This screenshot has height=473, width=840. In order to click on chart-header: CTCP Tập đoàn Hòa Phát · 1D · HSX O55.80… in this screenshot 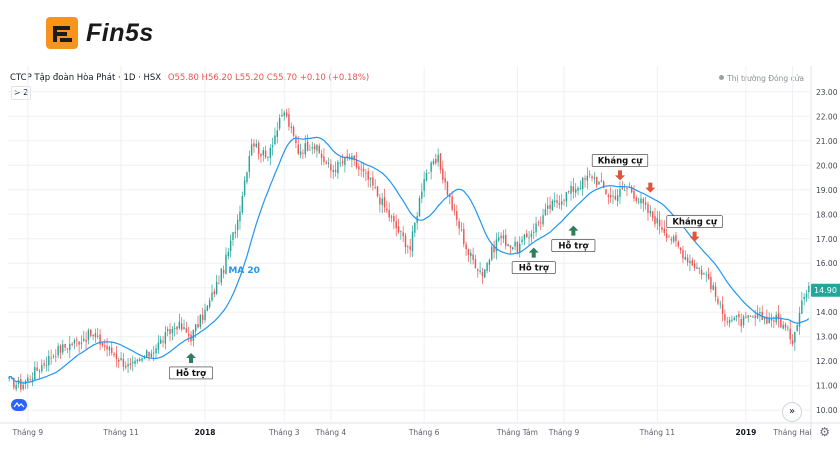, I will do `click(189, 78)`.